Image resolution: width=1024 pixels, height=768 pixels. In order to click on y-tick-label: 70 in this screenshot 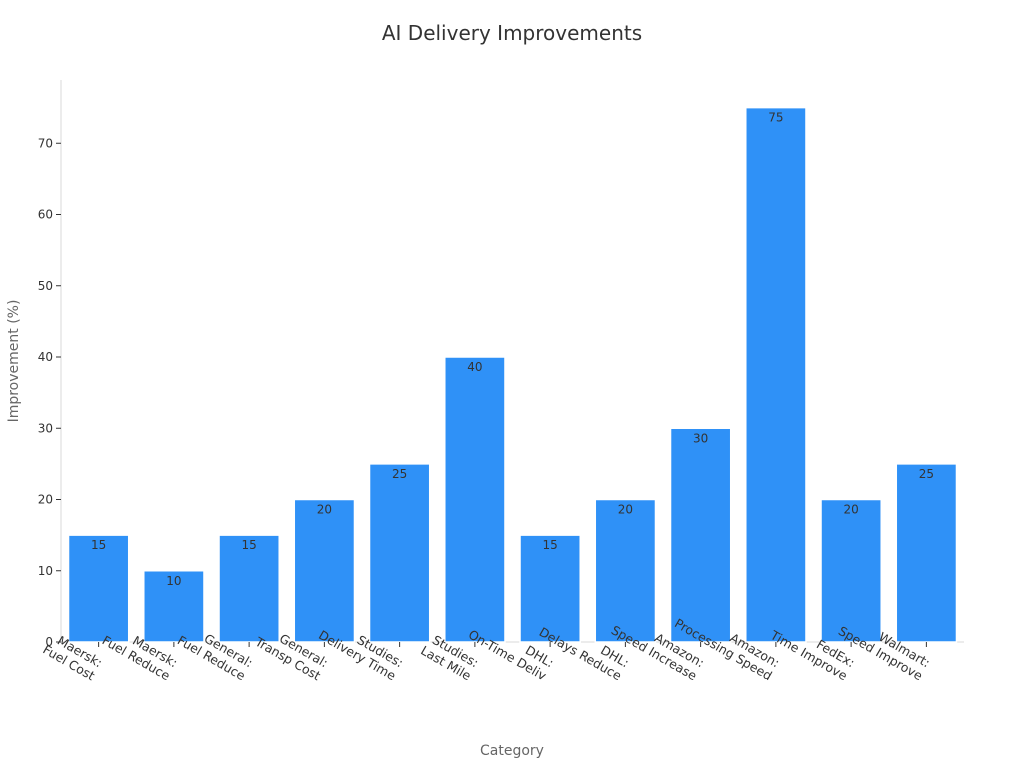, I will do `click(45, 143)`.